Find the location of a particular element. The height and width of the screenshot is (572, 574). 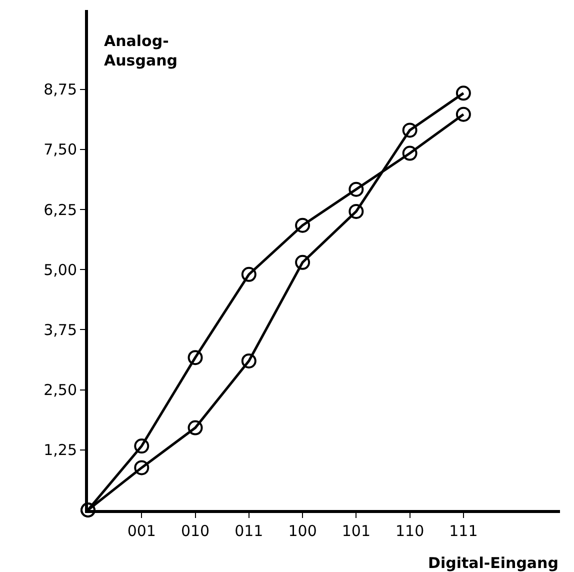

y-tick-label: 3,75 is located at coordinates (60, 329).